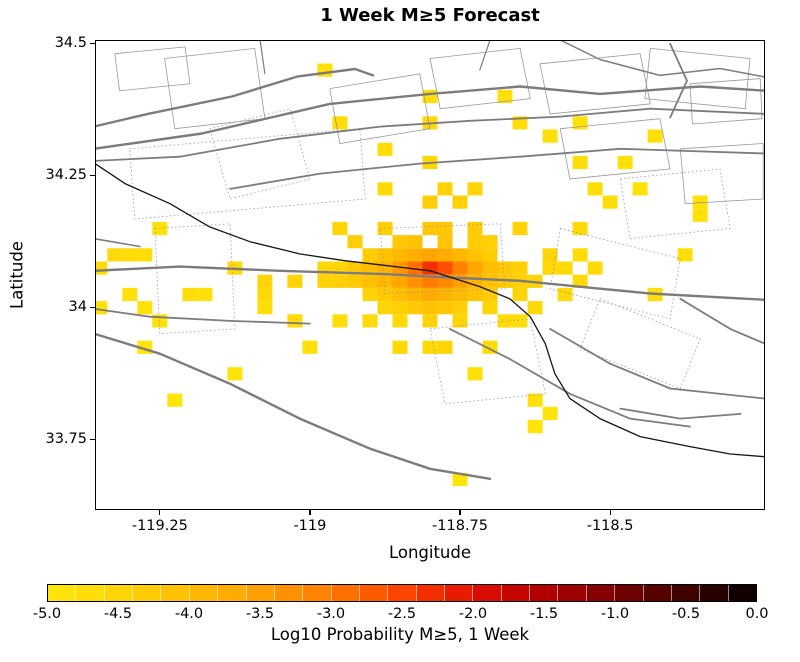 The width and height of the screenshot is (800, 662). I want to click on colorbar-label: Log10 Probability M≥5, 1 Week, so click(400, 634).